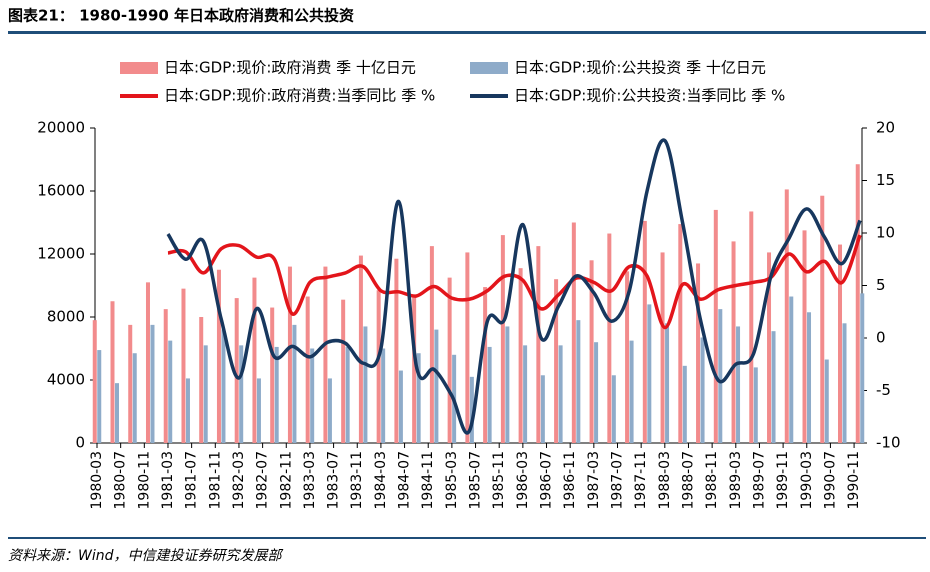 The width and height of the screenshot is (930, 572). What do you see at coordinates (61, 191) in the screenshot?
I see `y-tick-label: 16000` at bounding box center [61, 191].